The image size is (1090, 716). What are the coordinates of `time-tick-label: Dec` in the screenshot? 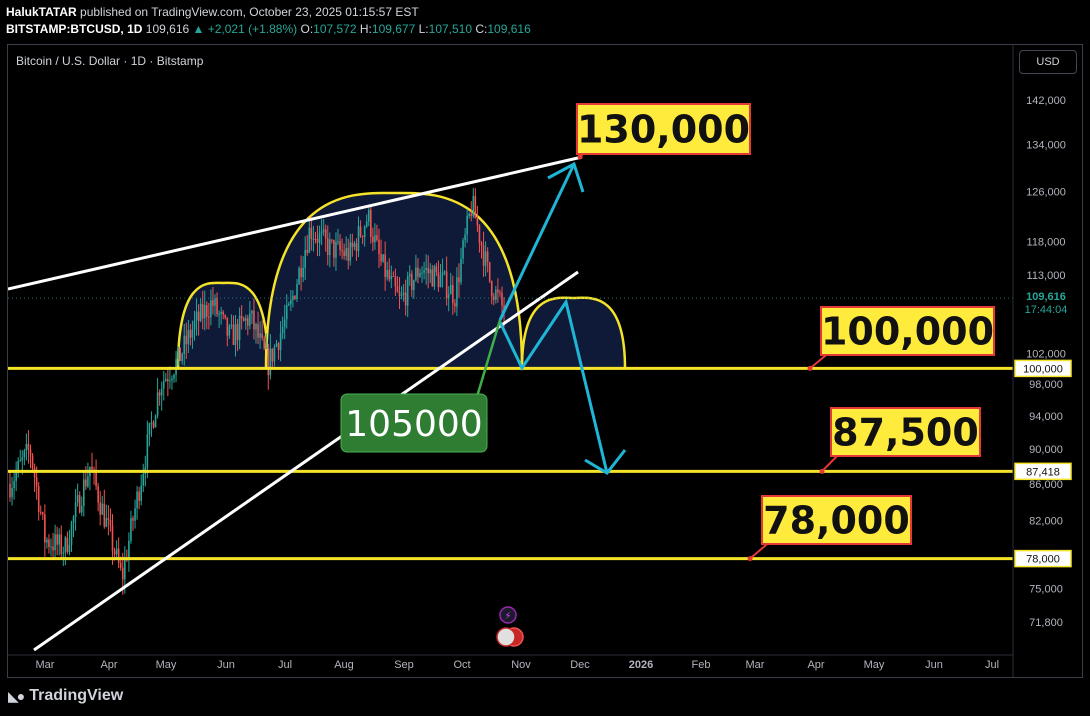 It's located at (580, 665).